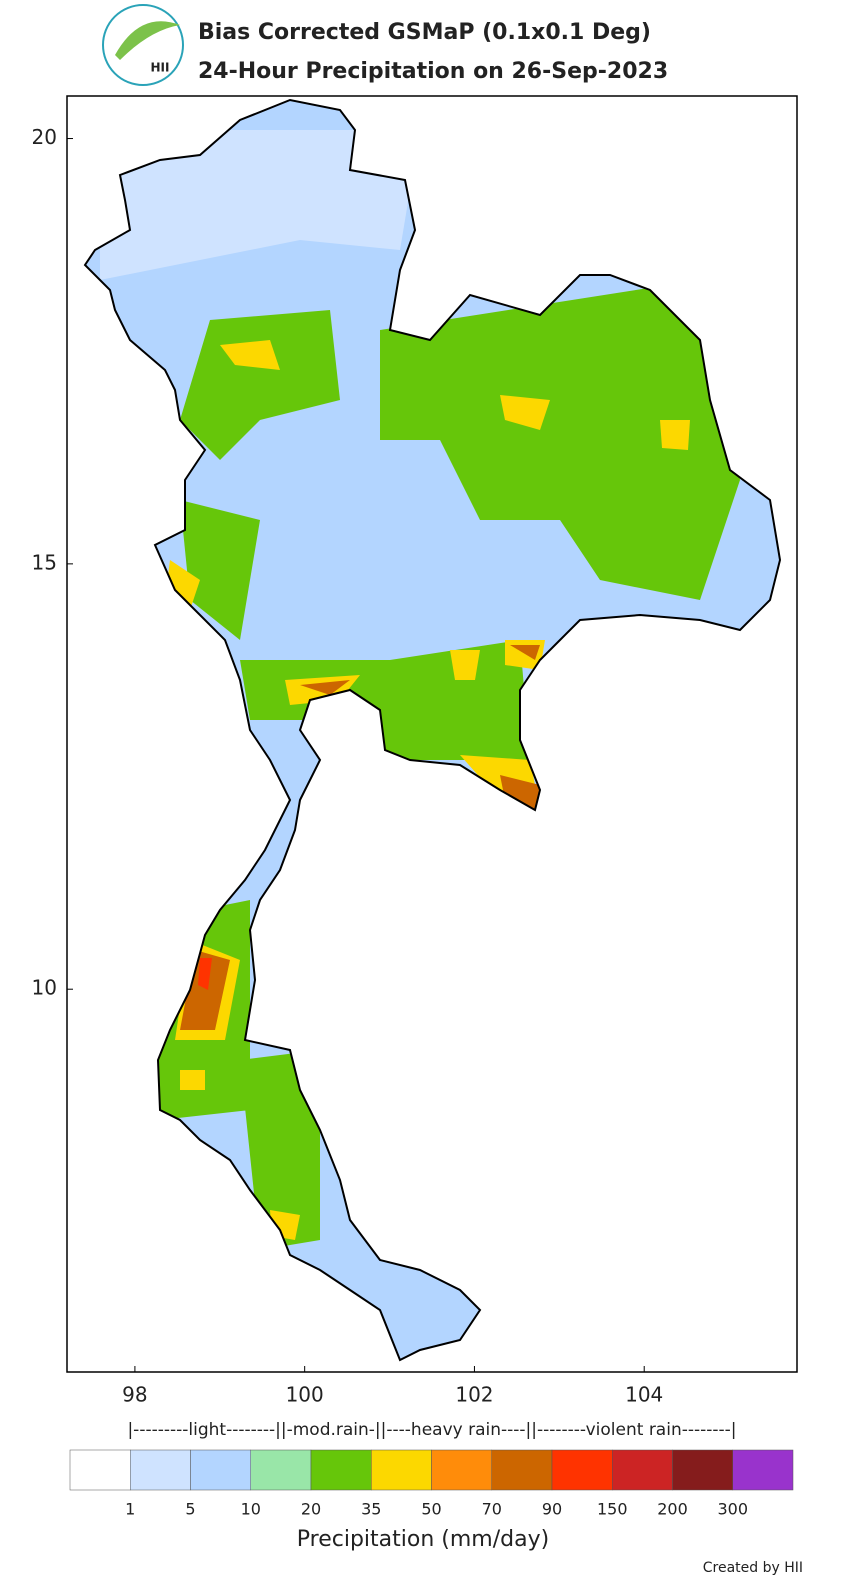 This screenshot has height=1588, width=864. I want to click on colorbar-tick-label: 90, so click(552, 1509).